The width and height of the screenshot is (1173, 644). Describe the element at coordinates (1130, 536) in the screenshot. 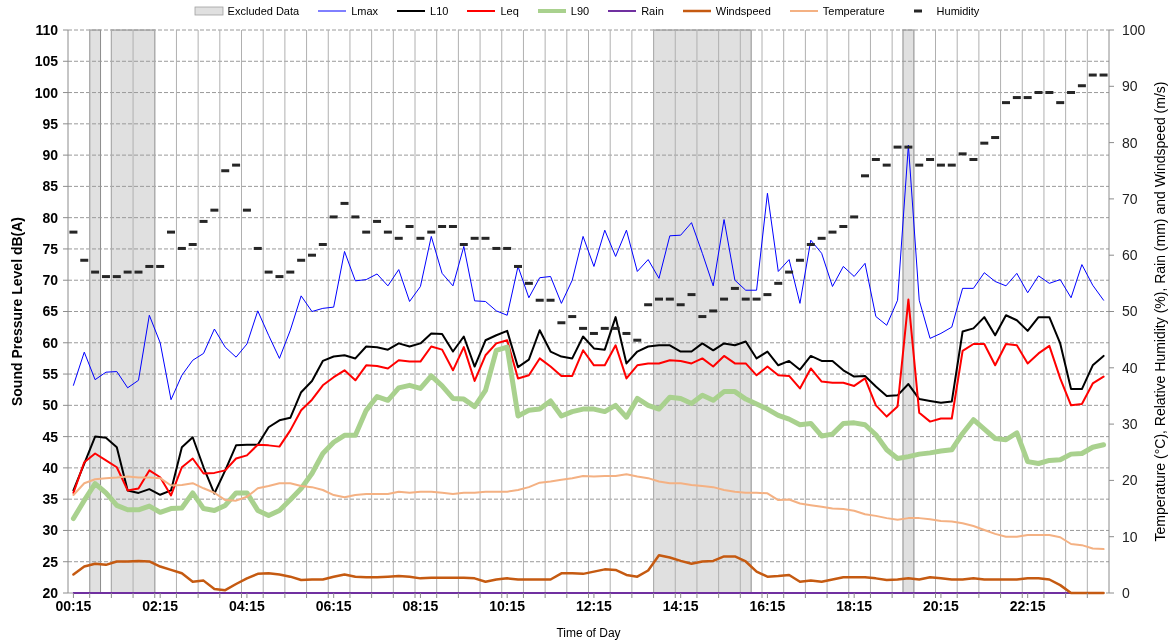

I see `y2-tick-label: 10` at that location.